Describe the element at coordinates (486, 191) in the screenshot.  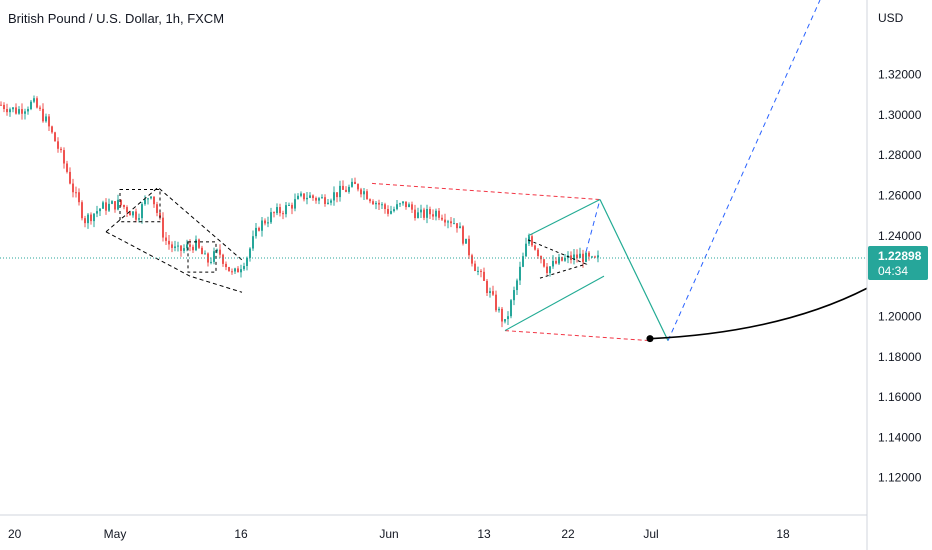
I see `resistance-line` at that location.